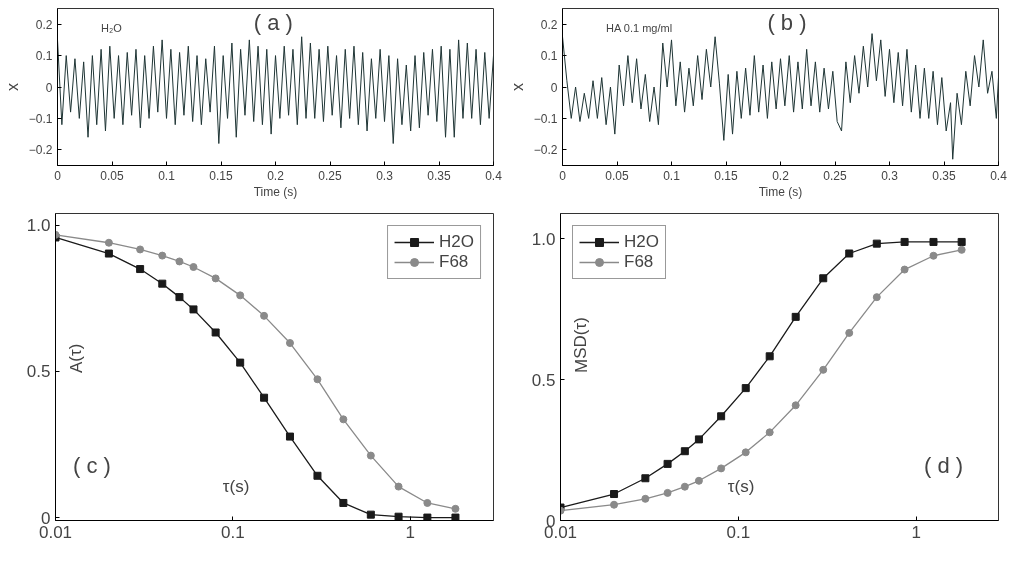 The image size is (1024, 568). I want to click on annotation: ( d ), so click(944, 465).